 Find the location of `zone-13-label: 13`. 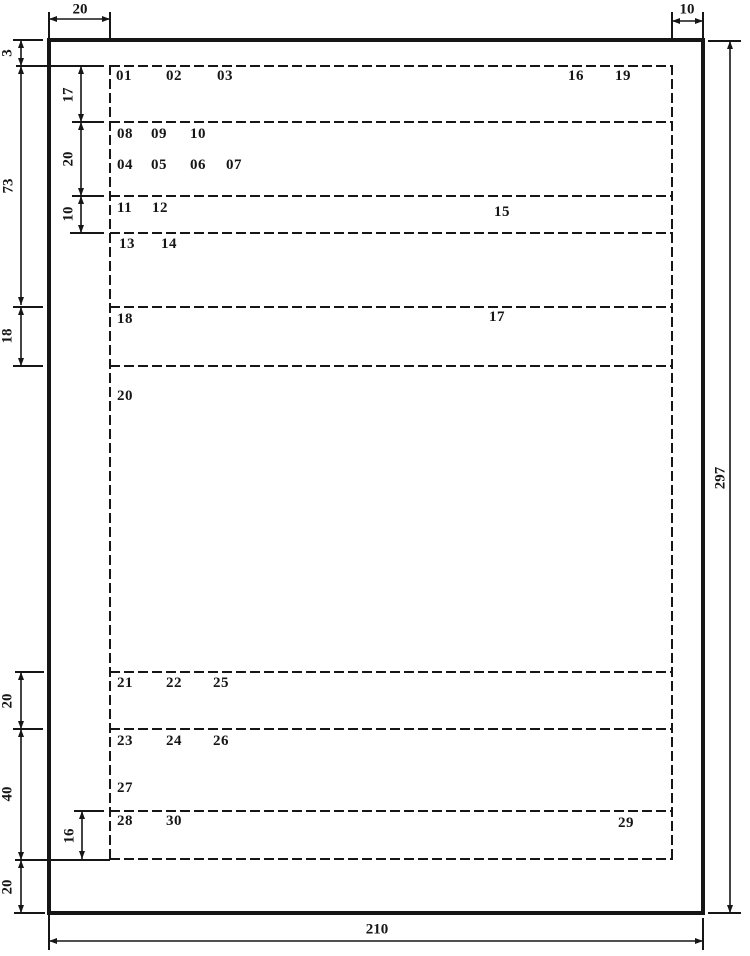

zone-13-label: 13 is located at coordinates (127, 244).